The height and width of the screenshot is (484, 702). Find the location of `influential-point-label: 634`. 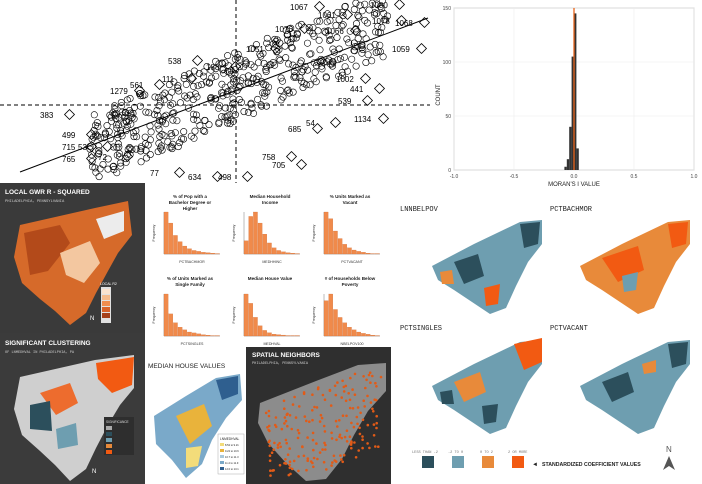

influential-point-label: 634 is located at coordinates (195, 177).